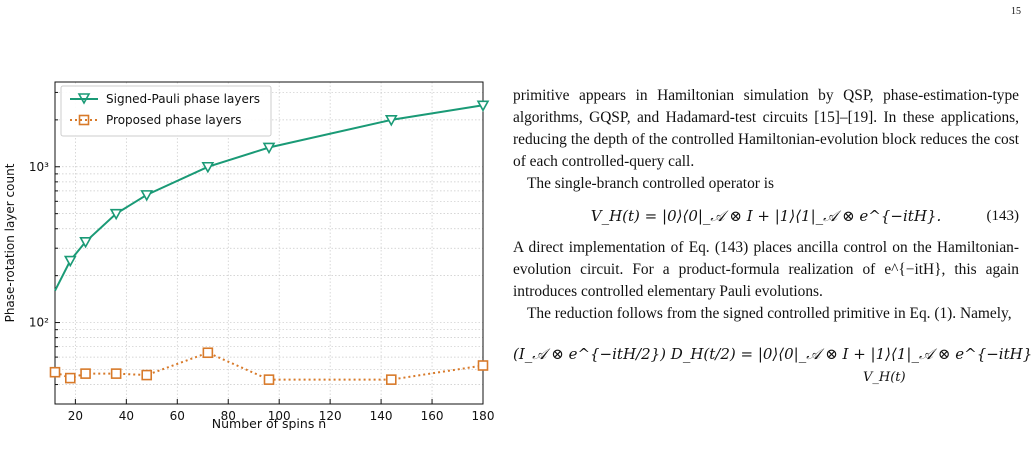  What do you see at coordinates (10, 242) in the screenshot?
I see `y-axis-label: Phase-rotation layer count` at bounding box center [10, 242].